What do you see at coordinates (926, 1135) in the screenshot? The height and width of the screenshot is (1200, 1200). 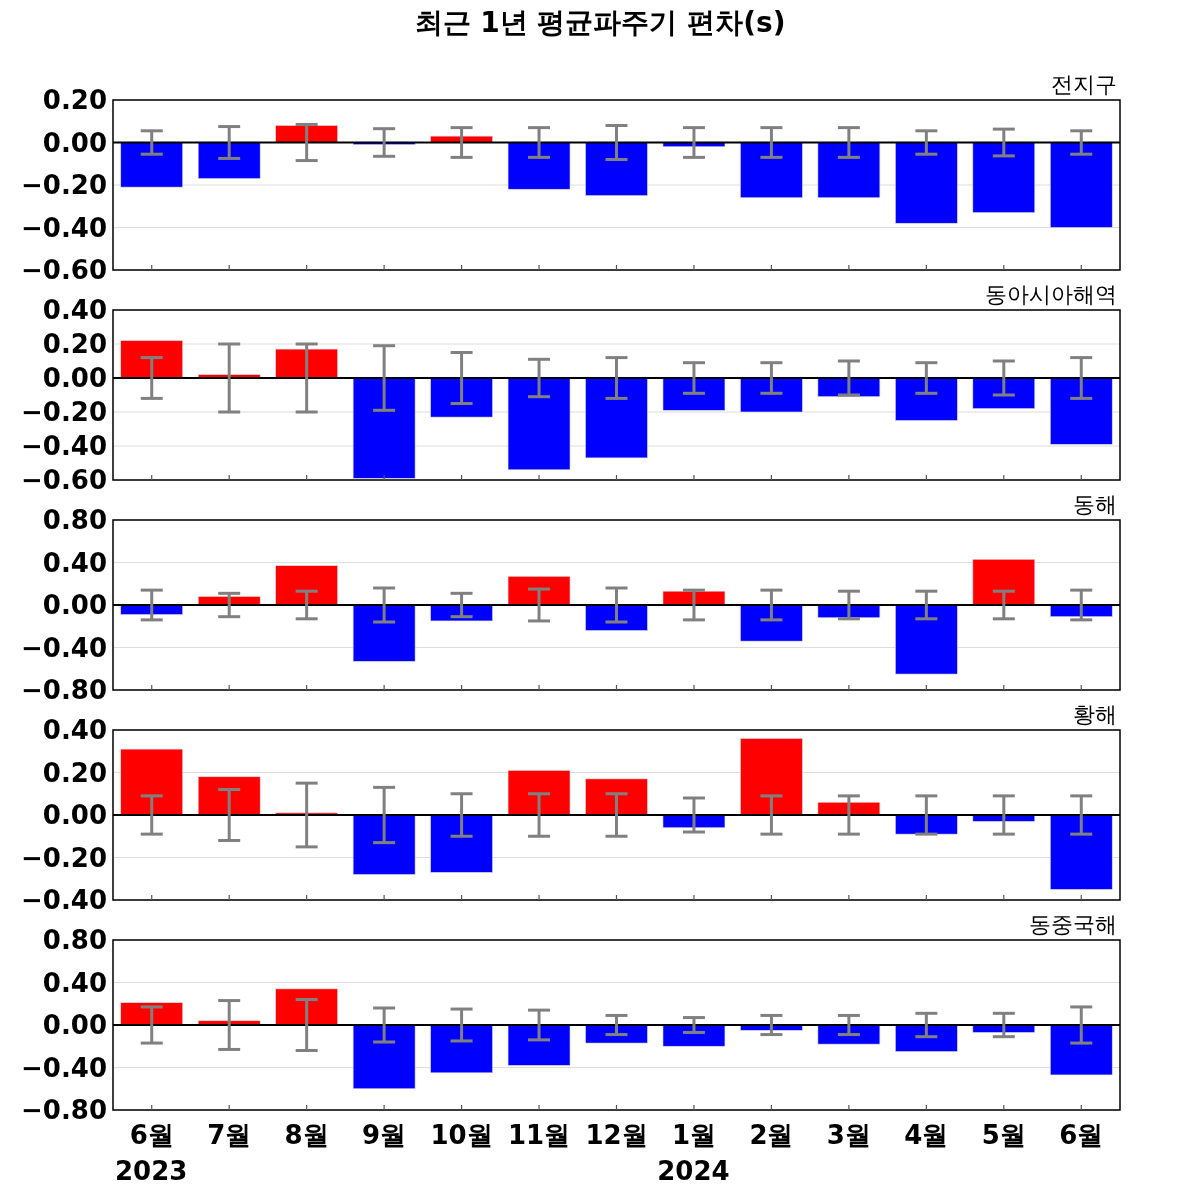 I see `x-tick-label: 4월` at bounding box center [926, 1135].